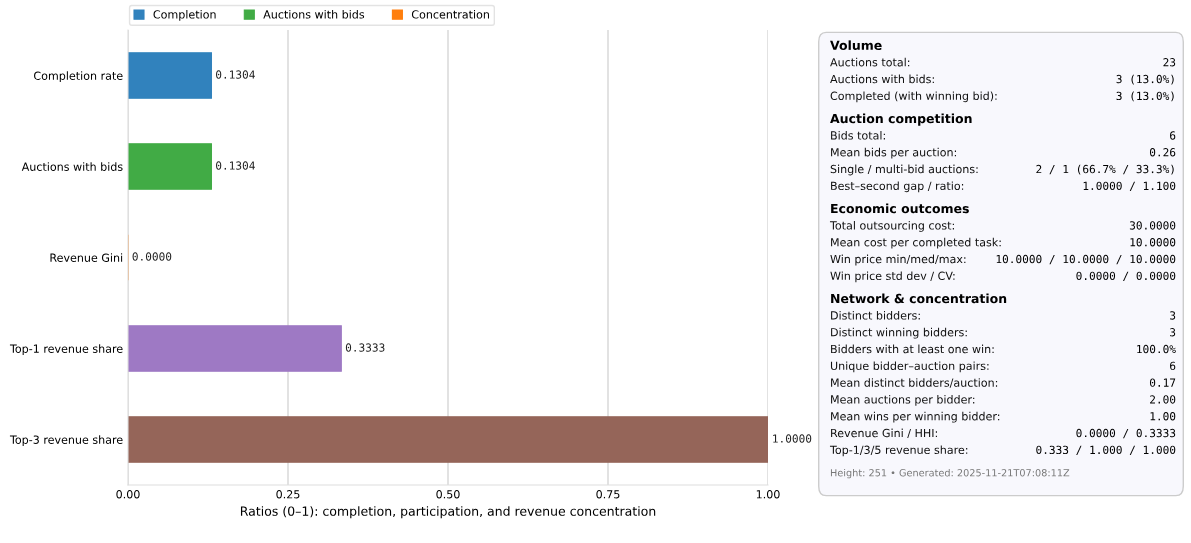 The image size is (1191, 543). I want to click on data-label: 1.0000, so click(792, 438).